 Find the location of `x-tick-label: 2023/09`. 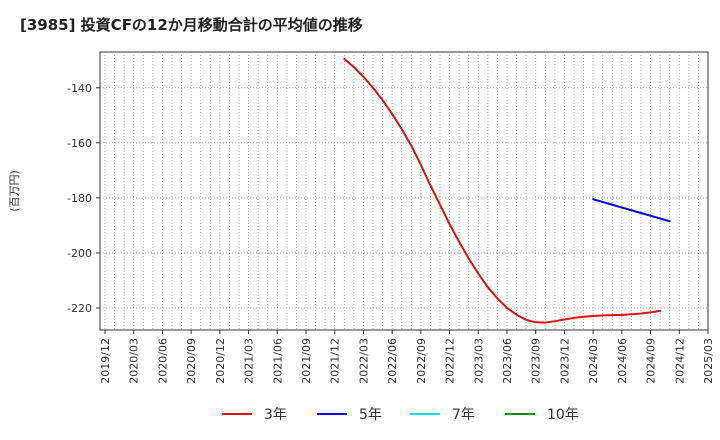

x-tick-label: 2023/09 is located at coordinates (536, 361).